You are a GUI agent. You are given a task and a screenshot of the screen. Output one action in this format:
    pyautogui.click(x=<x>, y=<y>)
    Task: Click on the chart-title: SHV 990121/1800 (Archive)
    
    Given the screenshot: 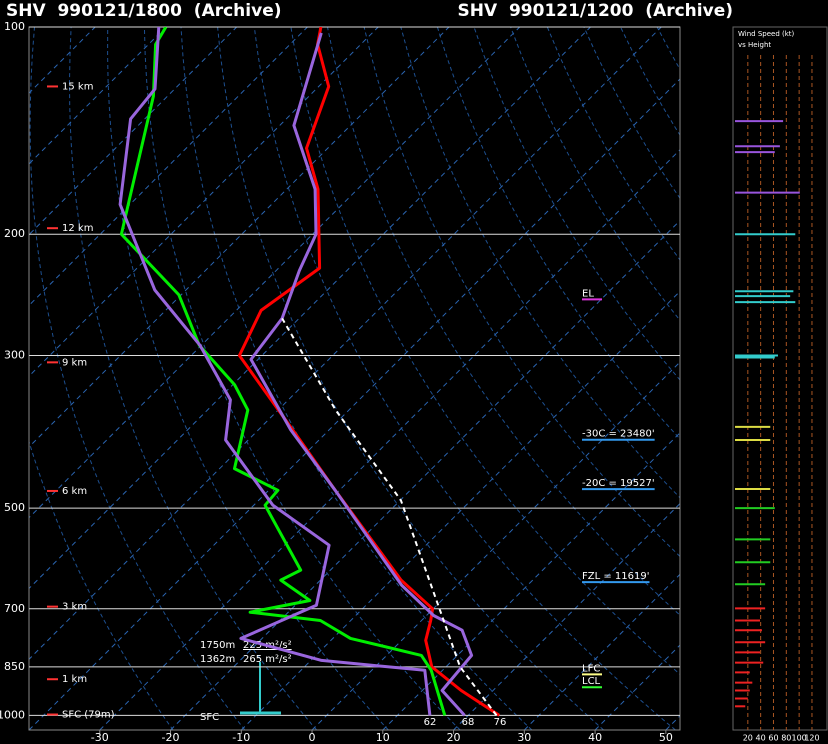 What is the action you would take?
    pyautogui.click(x=144, y=11)
    